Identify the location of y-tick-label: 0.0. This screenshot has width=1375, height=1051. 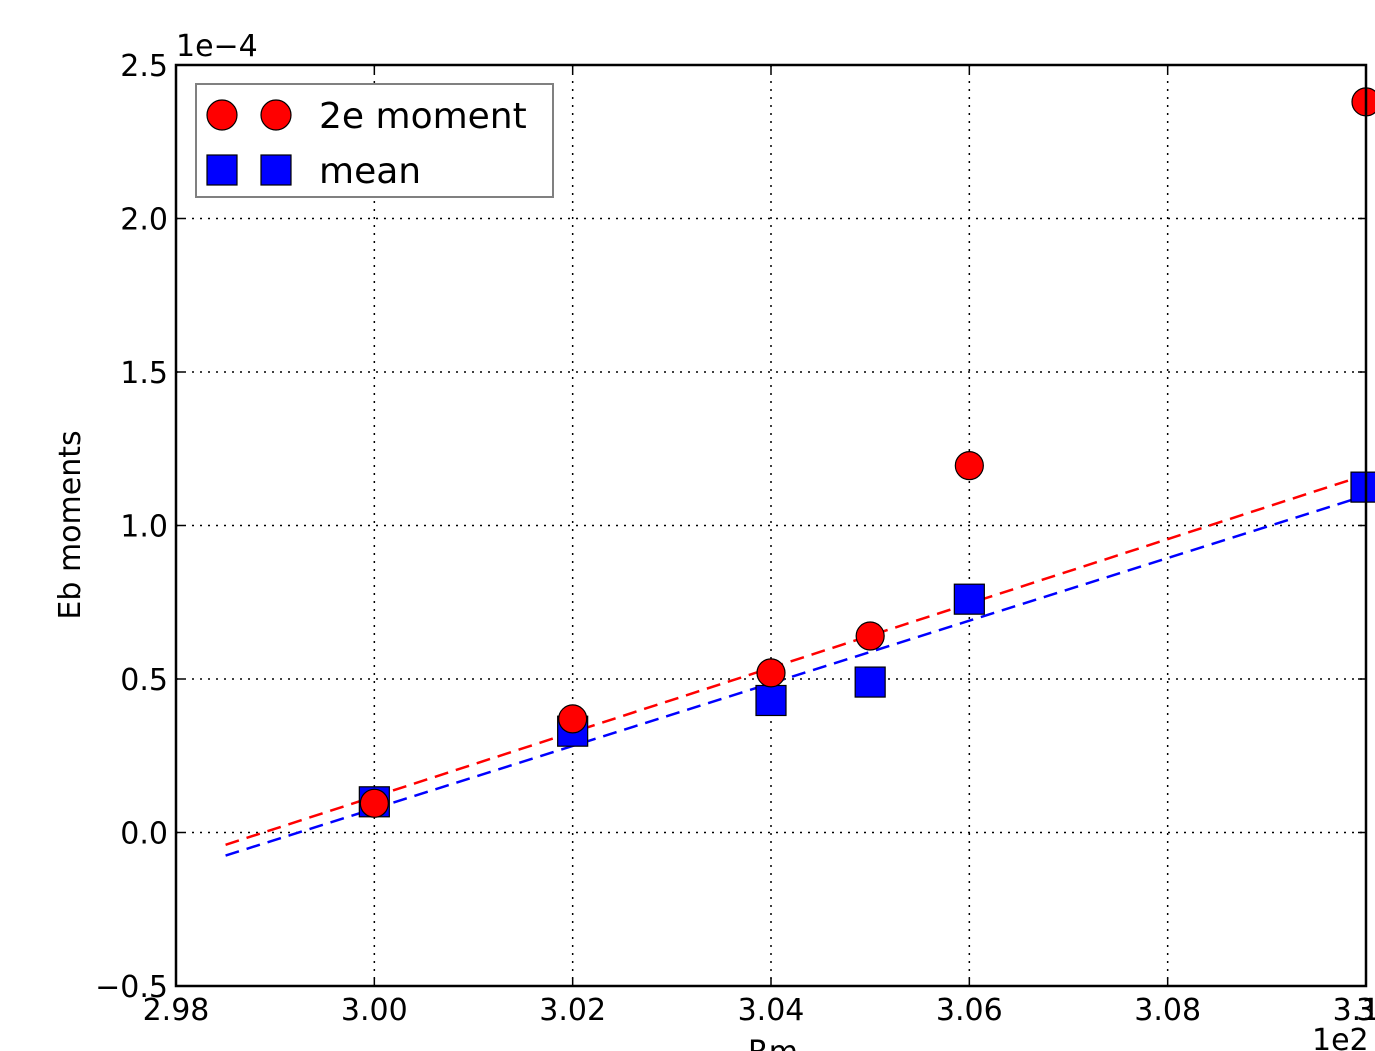
(144, 834).